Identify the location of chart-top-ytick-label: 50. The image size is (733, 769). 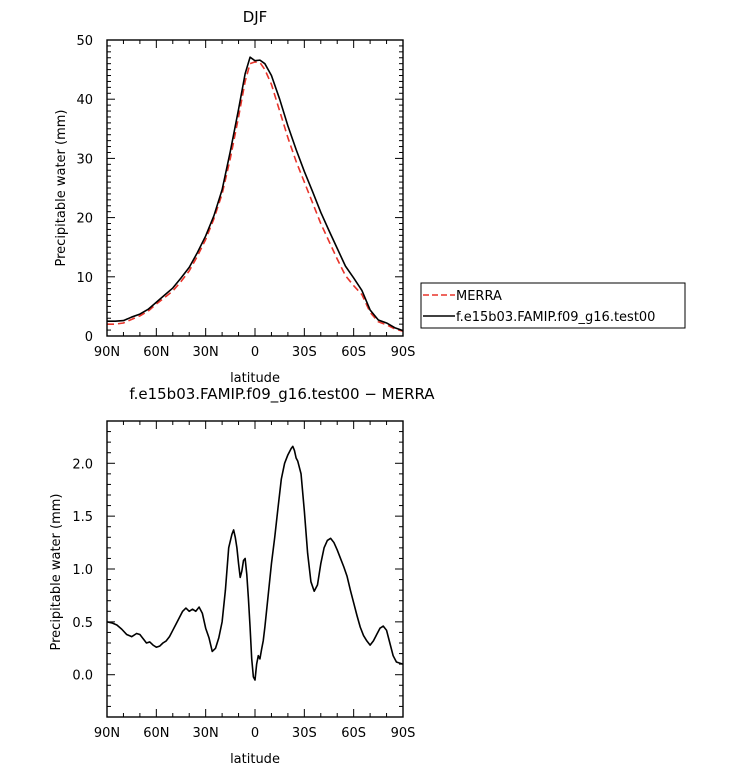
(84, 41).